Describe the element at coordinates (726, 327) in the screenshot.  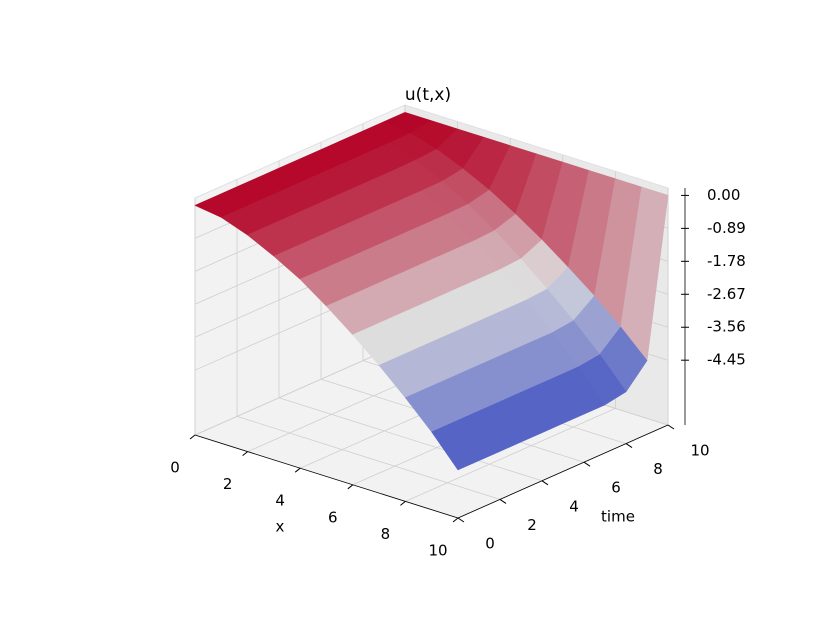
I see `z-tick-label: -3.56` at that location.